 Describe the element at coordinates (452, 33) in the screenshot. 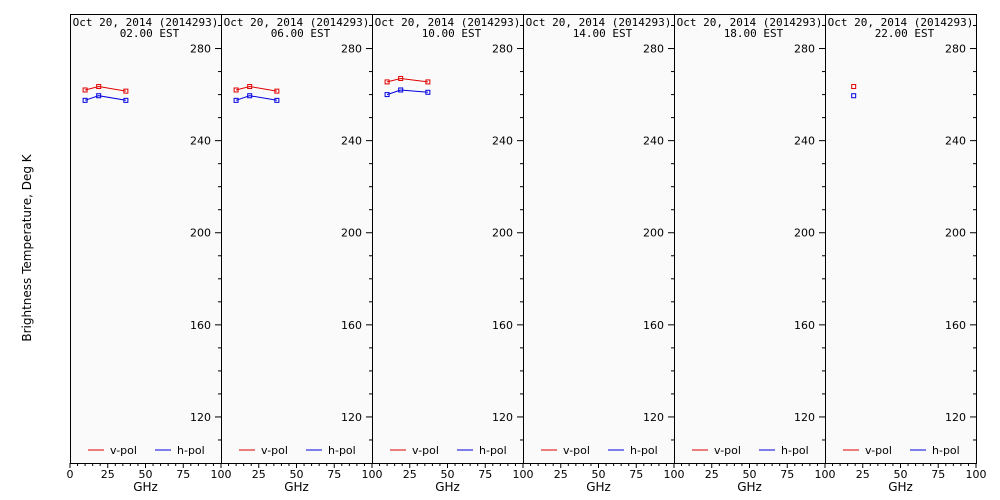

I see `panel-subtitle: 10.00 EST` at that location.